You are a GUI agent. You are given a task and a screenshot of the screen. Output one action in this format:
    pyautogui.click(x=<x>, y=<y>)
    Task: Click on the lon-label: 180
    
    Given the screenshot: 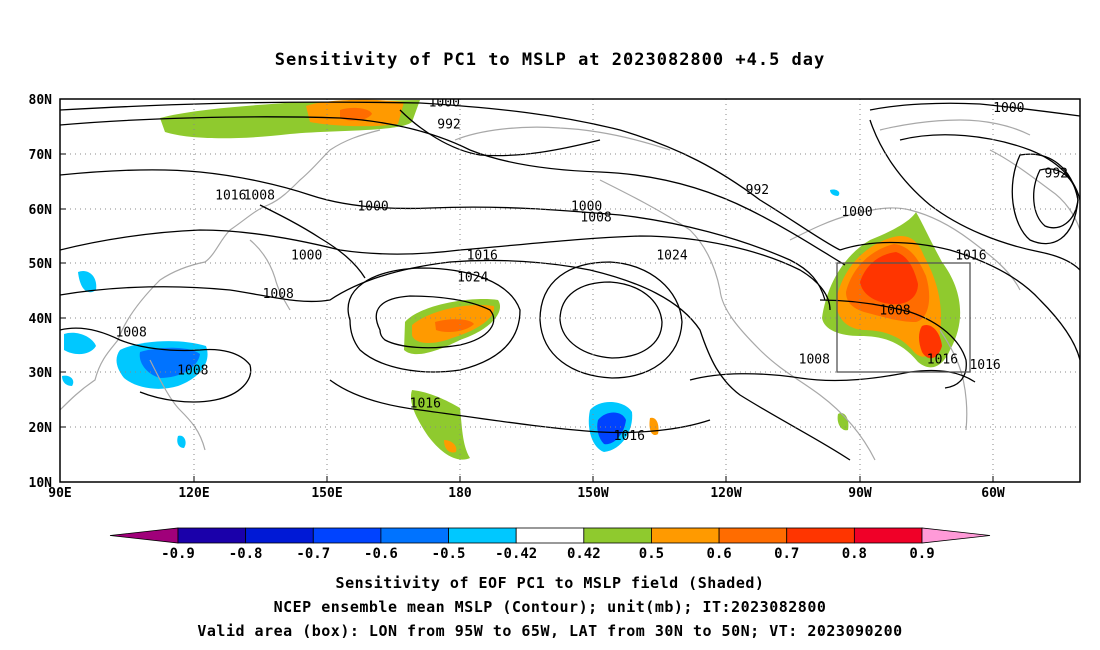 What is the action you would take?
    pyautogui.click(x=460, y=493)
    